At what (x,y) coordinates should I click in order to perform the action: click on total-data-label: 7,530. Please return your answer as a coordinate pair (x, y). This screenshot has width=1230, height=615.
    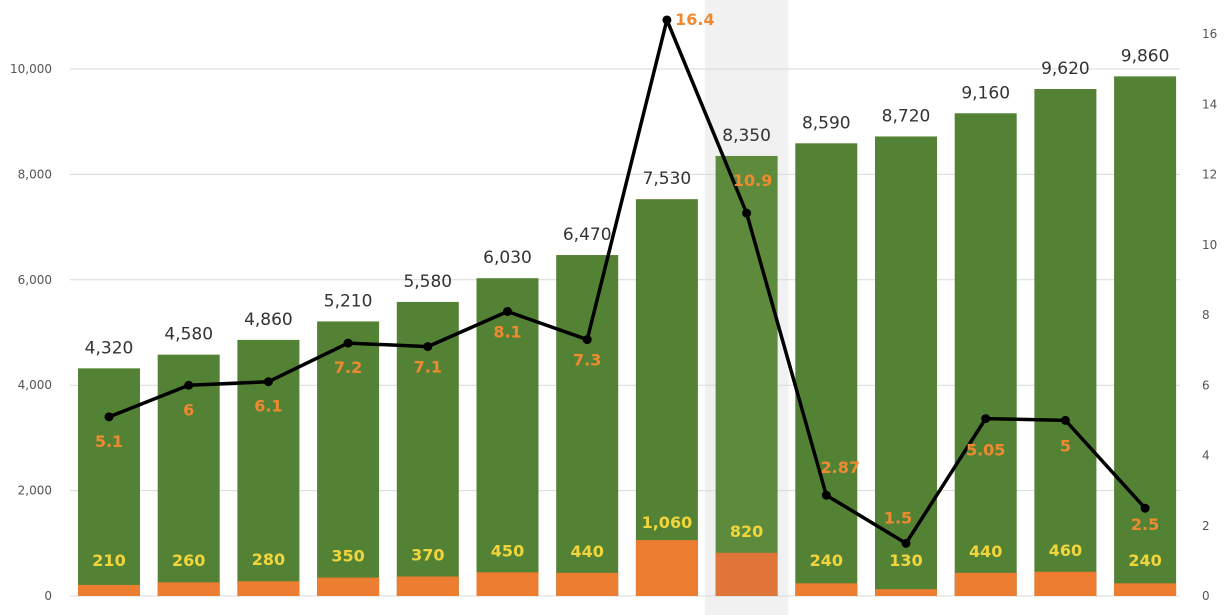
    Looking at the image, I should click on (667, 179).